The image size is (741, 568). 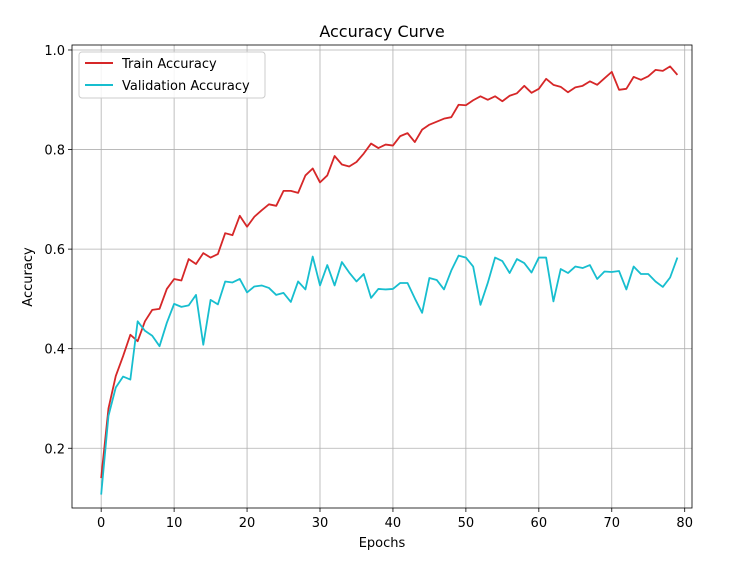 What do you see at coordinates (169, 64) in the screenshot?
I see `legend-label-train: Train Accuracy` at bounding box center [169, 64].